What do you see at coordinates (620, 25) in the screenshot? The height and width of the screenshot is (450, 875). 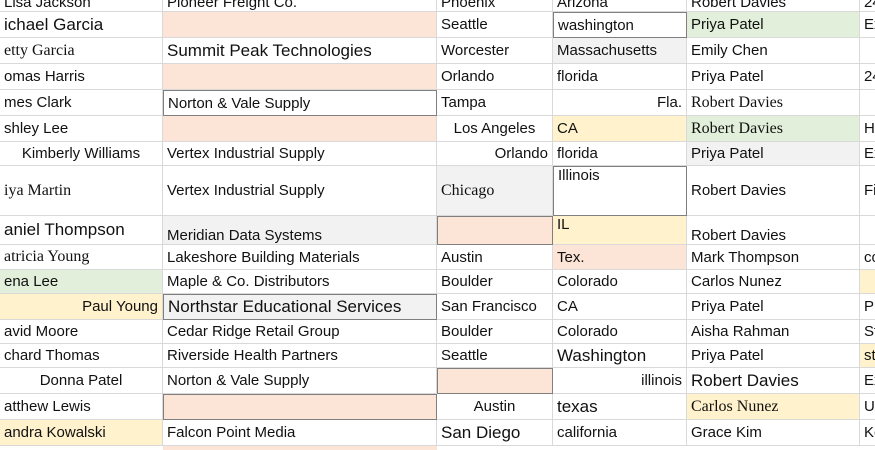 I see `cell: washington` at bounding box center [620, 25].